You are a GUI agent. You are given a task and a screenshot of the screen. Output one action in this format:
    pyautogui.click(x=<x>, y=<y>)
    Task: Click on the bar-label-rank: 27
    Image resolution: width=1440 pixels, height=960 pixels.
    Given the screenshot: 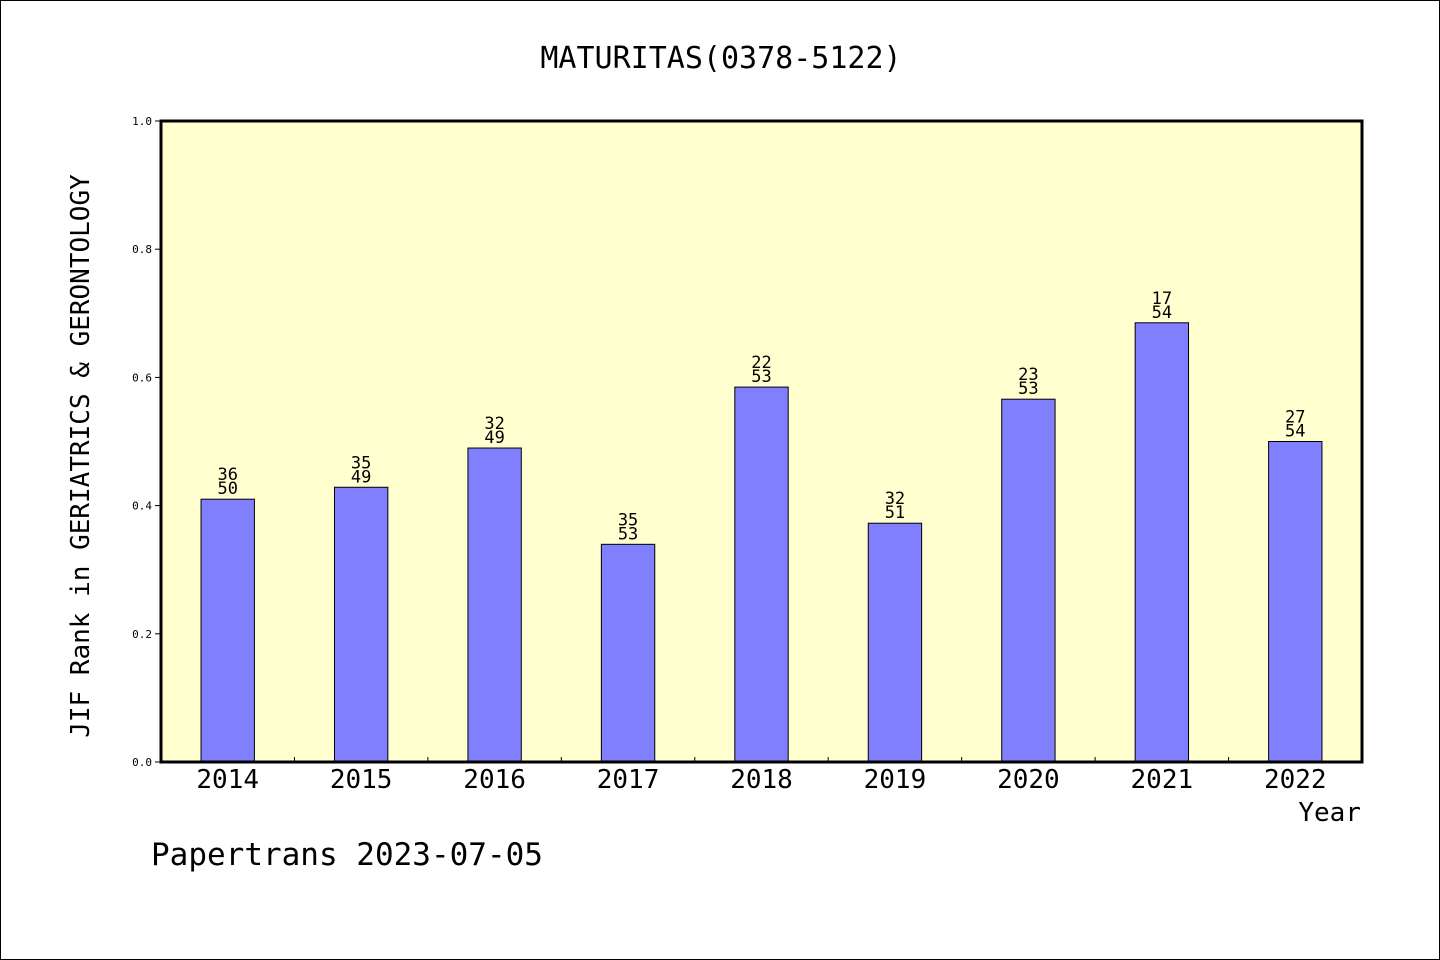 What is the action you would take?
    pyautogui.click(x=1295, y=418)
    